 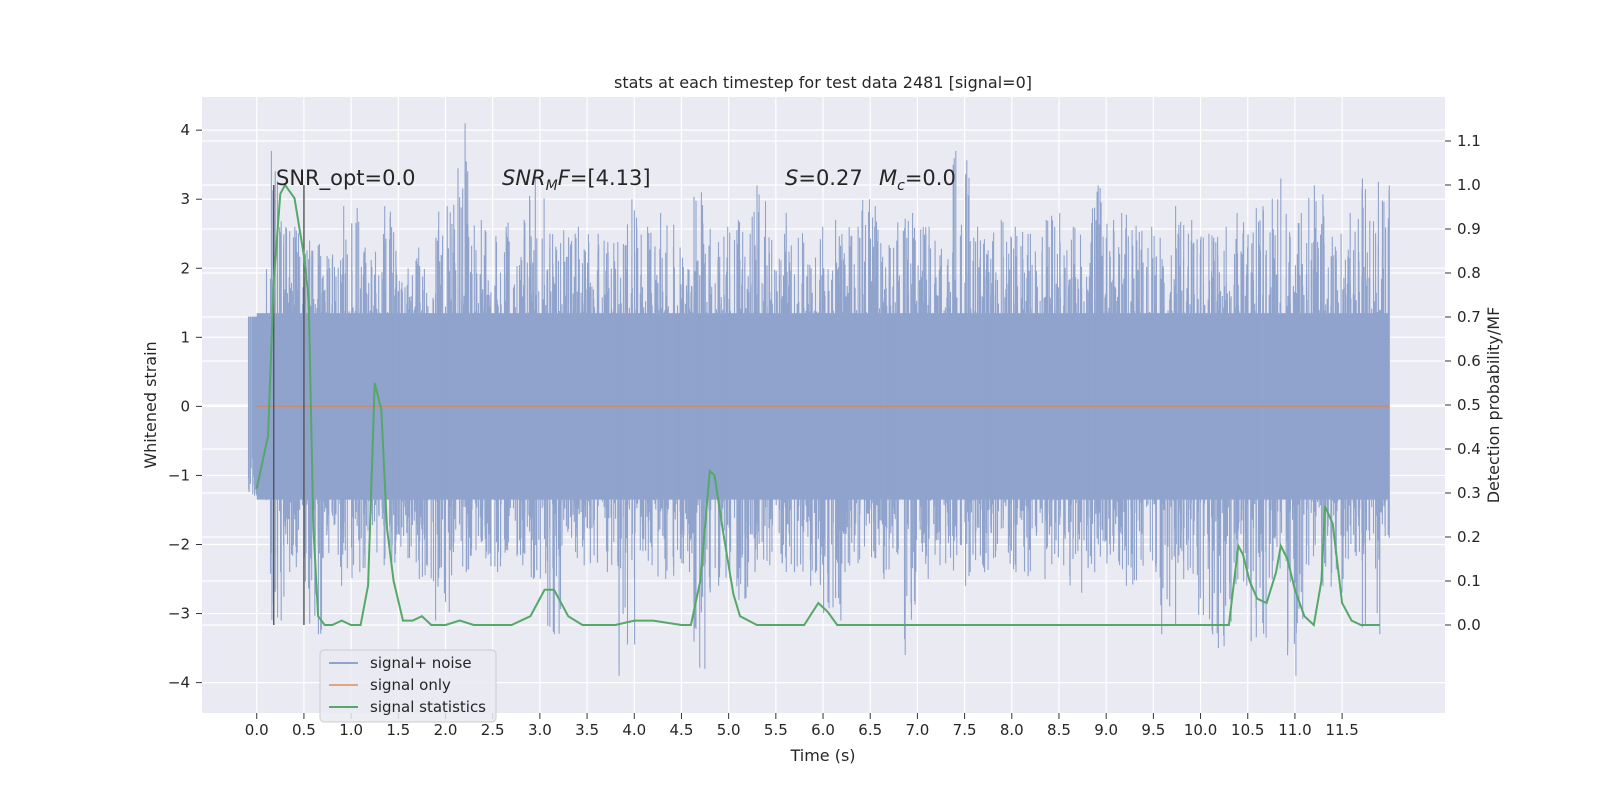 What do you see at coordinates (428, 707) in the screenshot?
I see `legend-label-signal-statistics: signal statistics` at bounding box center [428, 707].